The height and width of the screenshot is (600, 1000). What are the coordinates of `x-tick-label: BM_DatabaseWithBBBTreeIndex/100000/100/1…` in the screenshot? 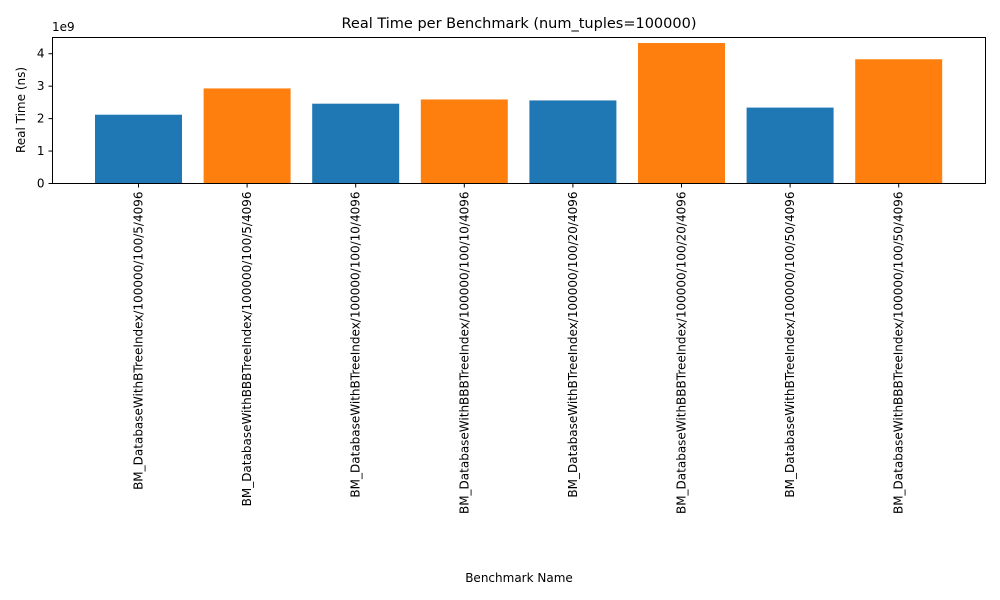 It's located at (464, 353).